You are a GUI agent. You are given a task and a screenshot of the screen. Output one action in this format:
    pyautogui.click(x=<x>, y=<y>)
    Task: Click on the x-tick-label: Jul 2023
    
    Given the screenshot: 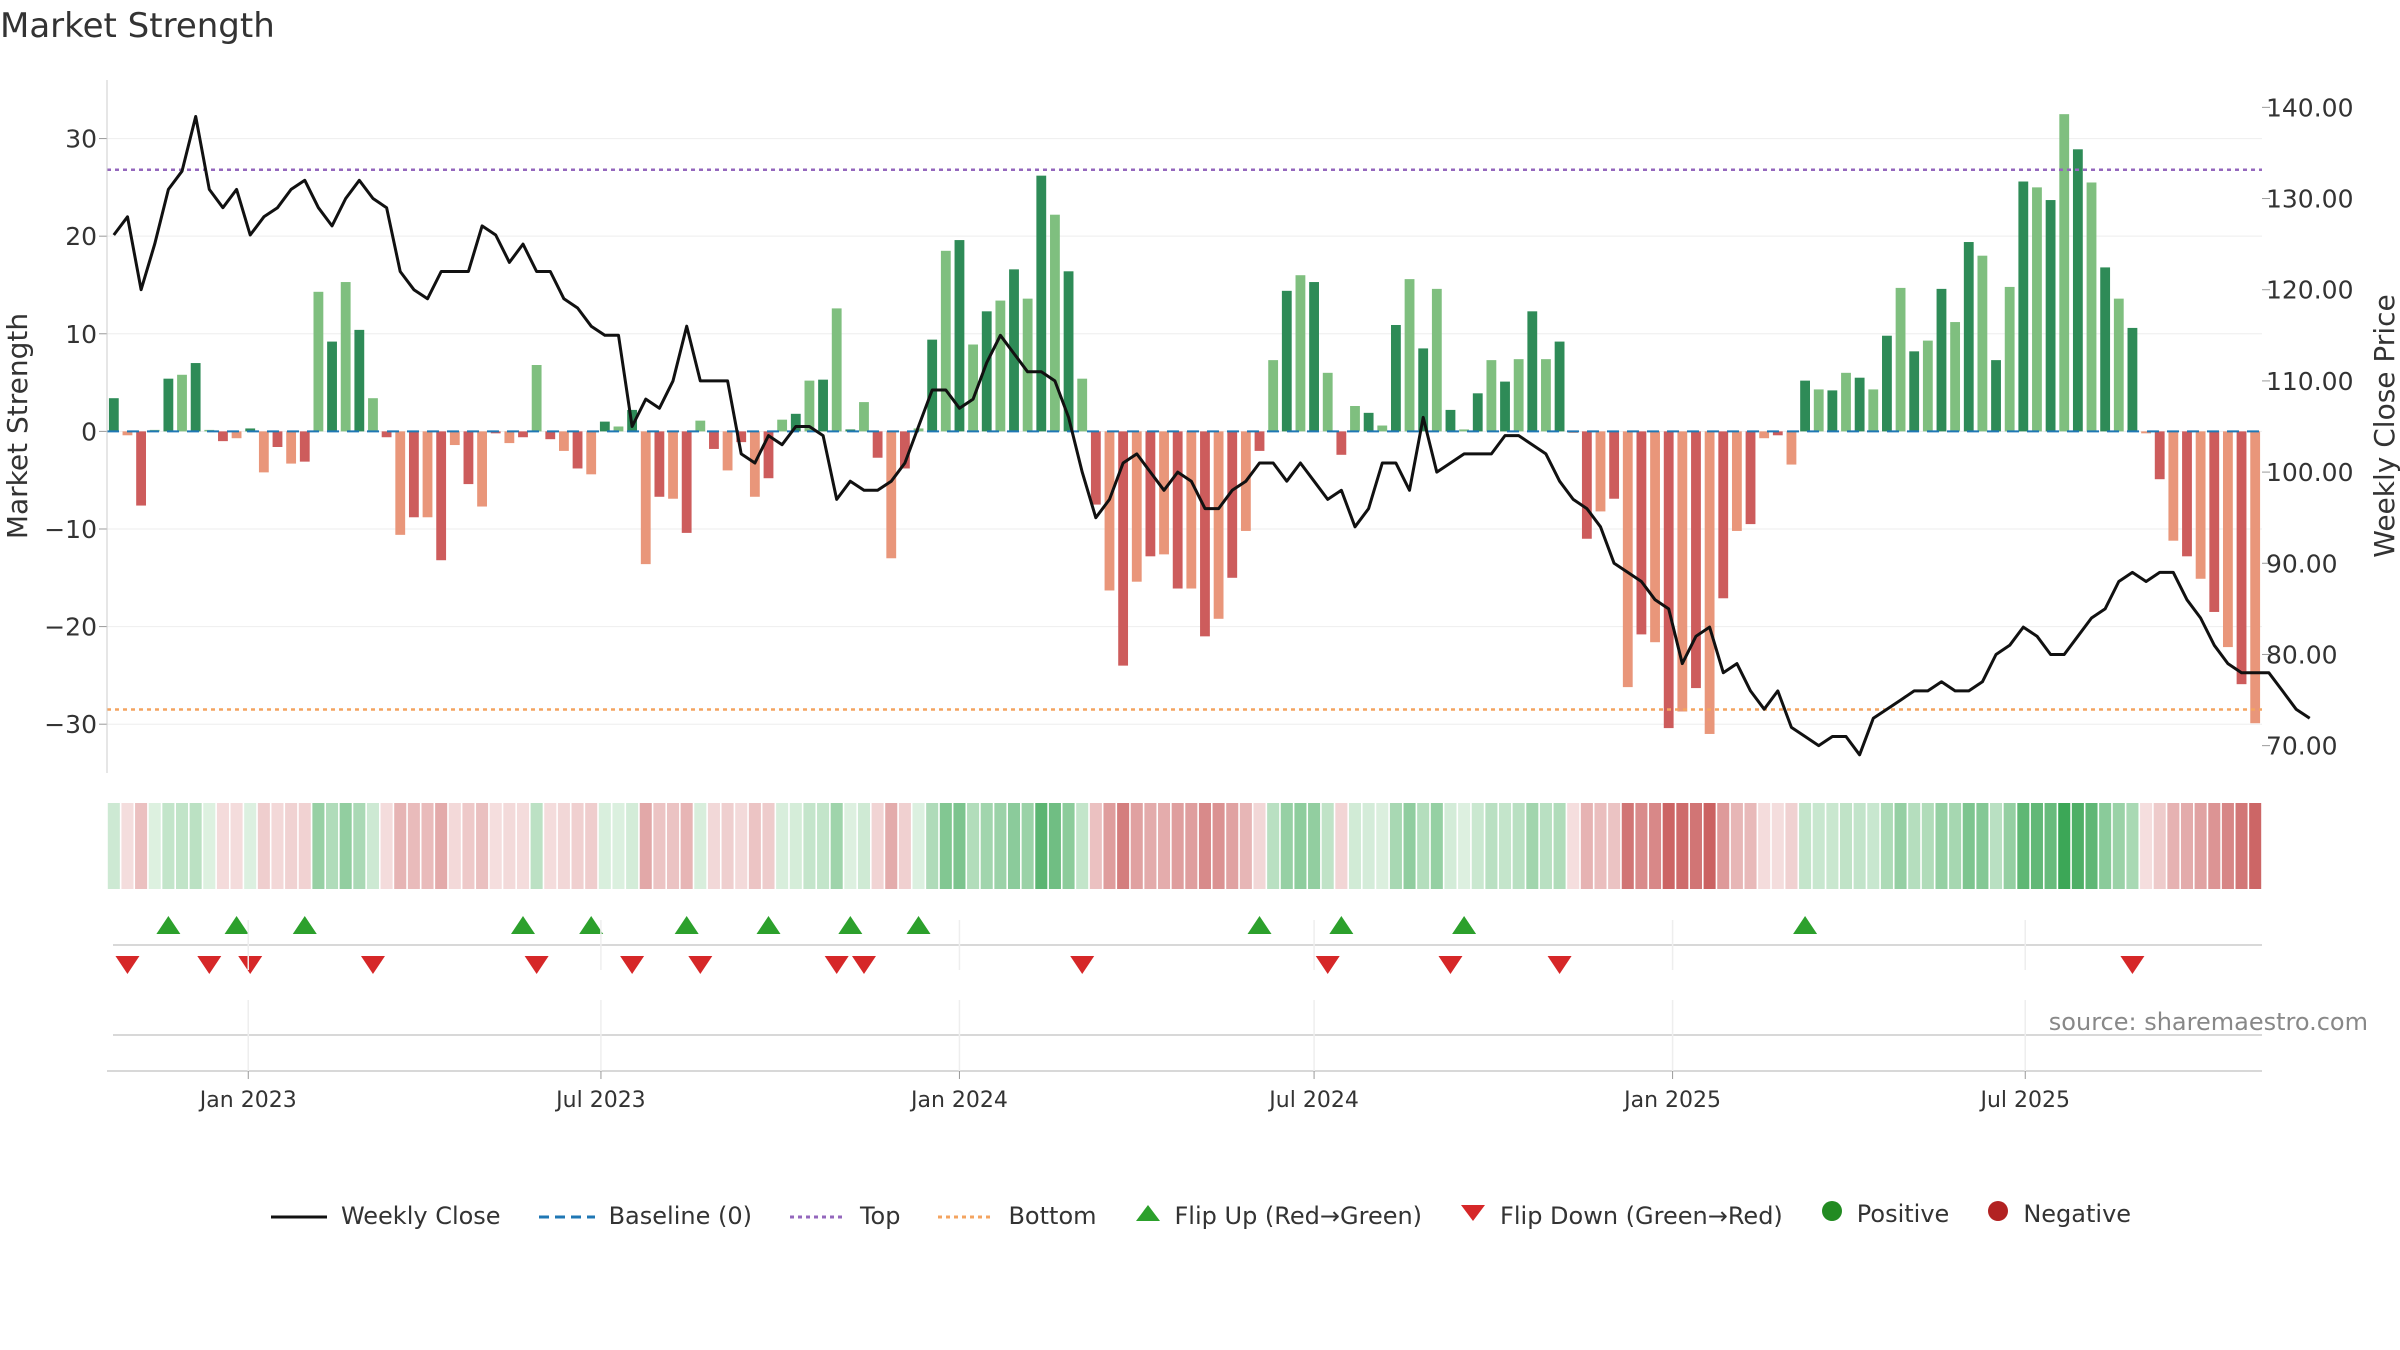 What is the action you would take?
    pyautogui.click(x=600, y=1100)
    